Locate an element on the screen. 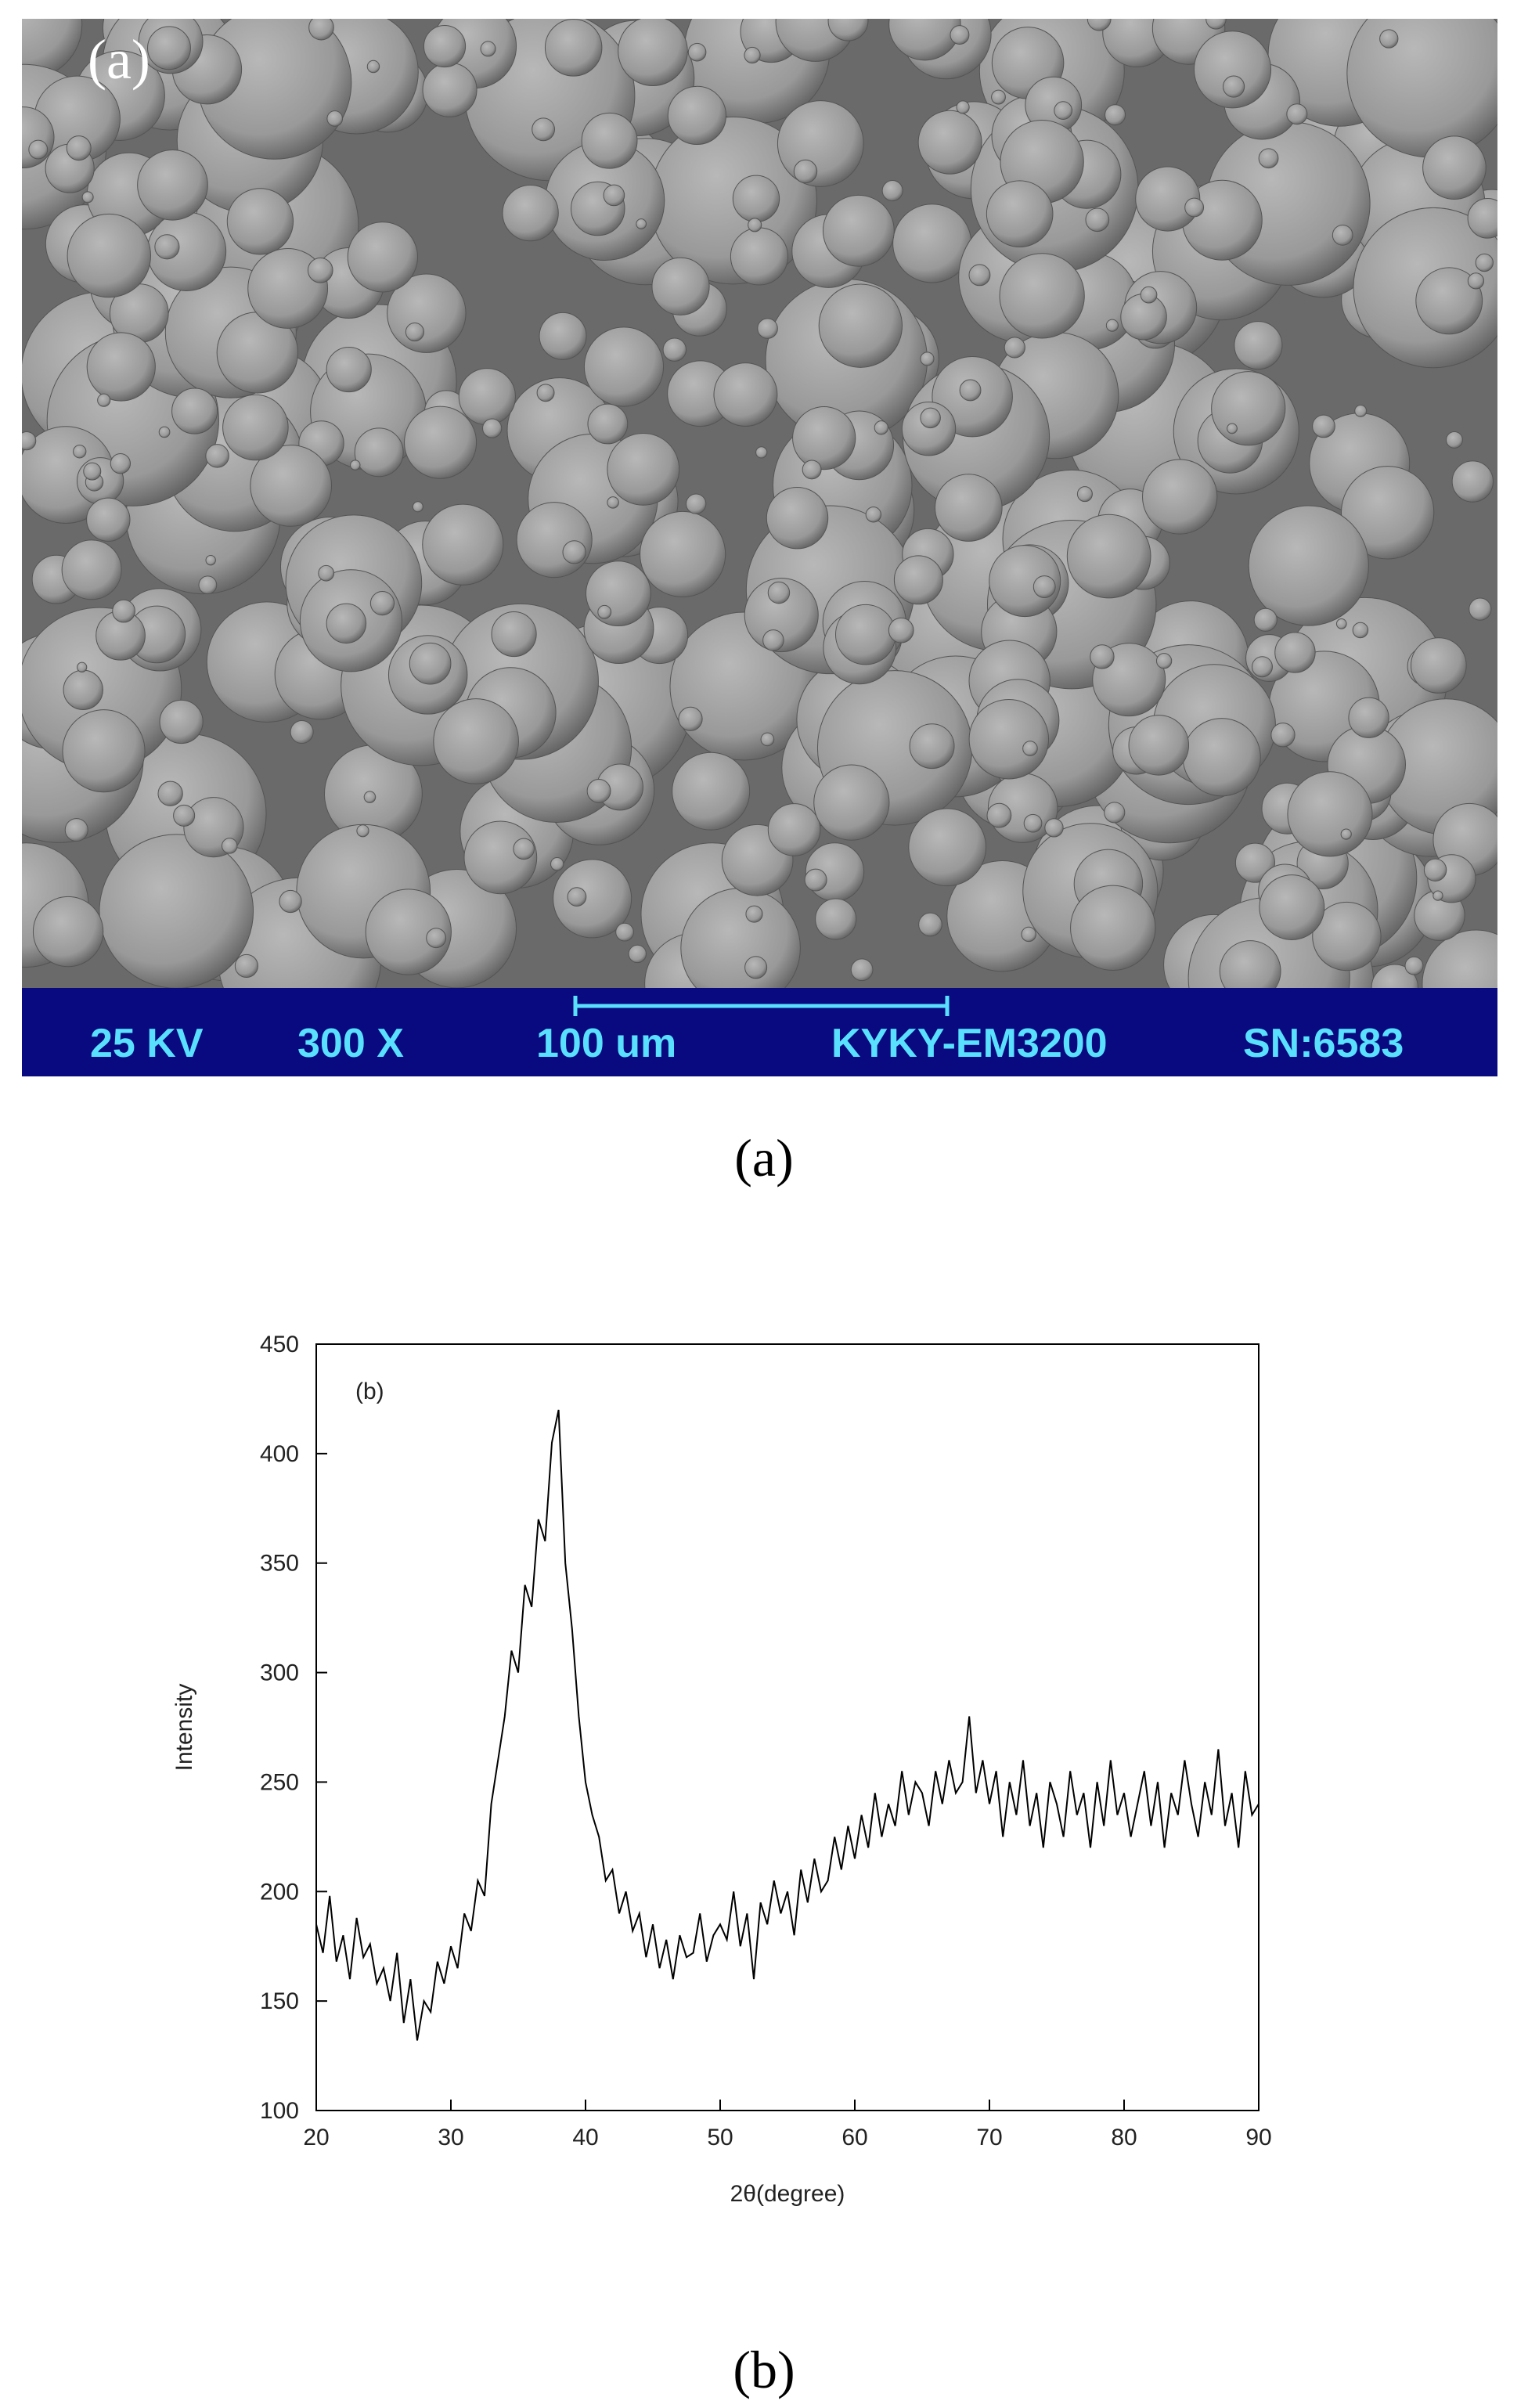 The width and height of the screenshot is (1528, 2408). sem-info: SN:6583 is located at coordinates (1323, 1043).